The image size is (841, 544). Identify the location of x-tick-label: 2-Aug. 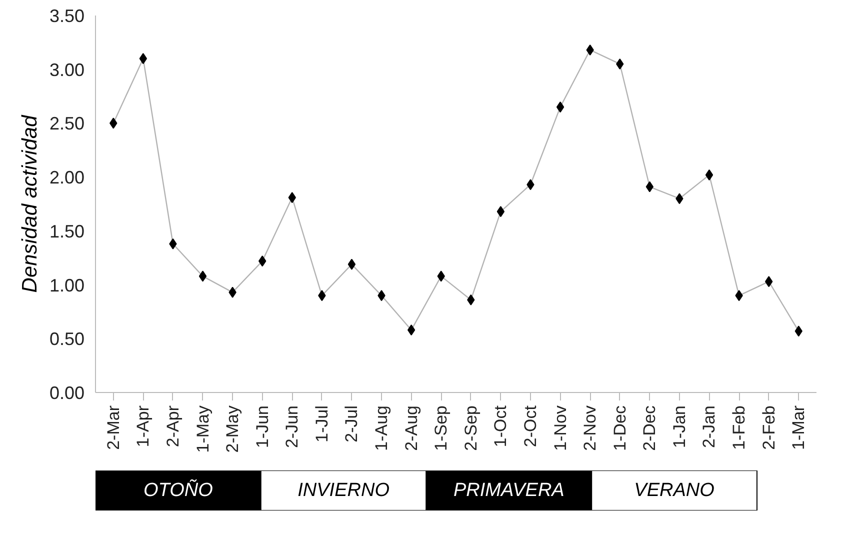
(411, 428).